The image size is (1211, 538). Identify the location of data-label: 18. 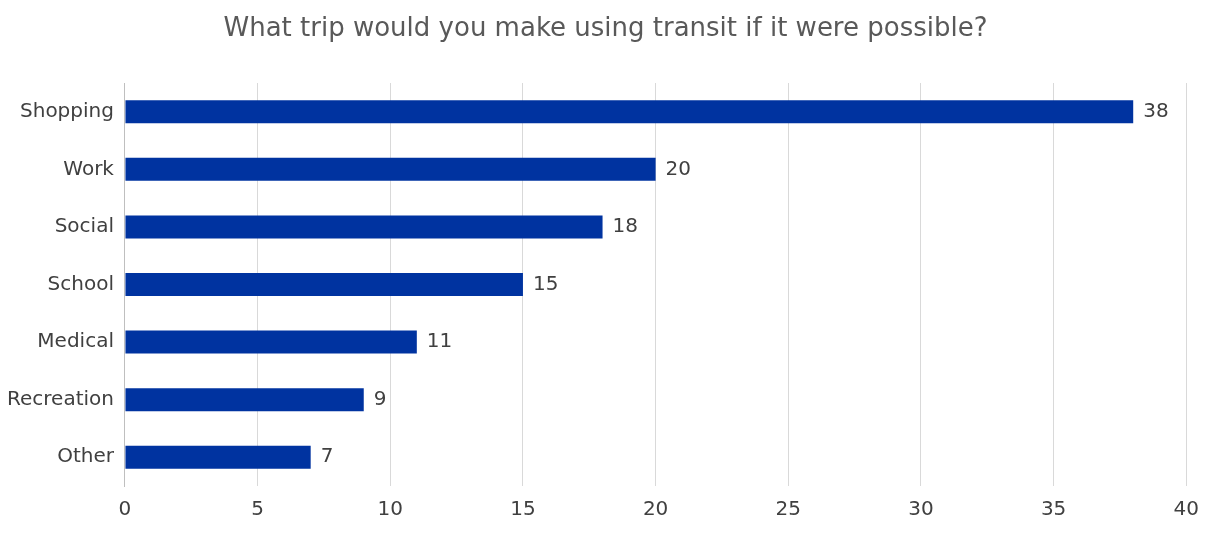
(625, 225).